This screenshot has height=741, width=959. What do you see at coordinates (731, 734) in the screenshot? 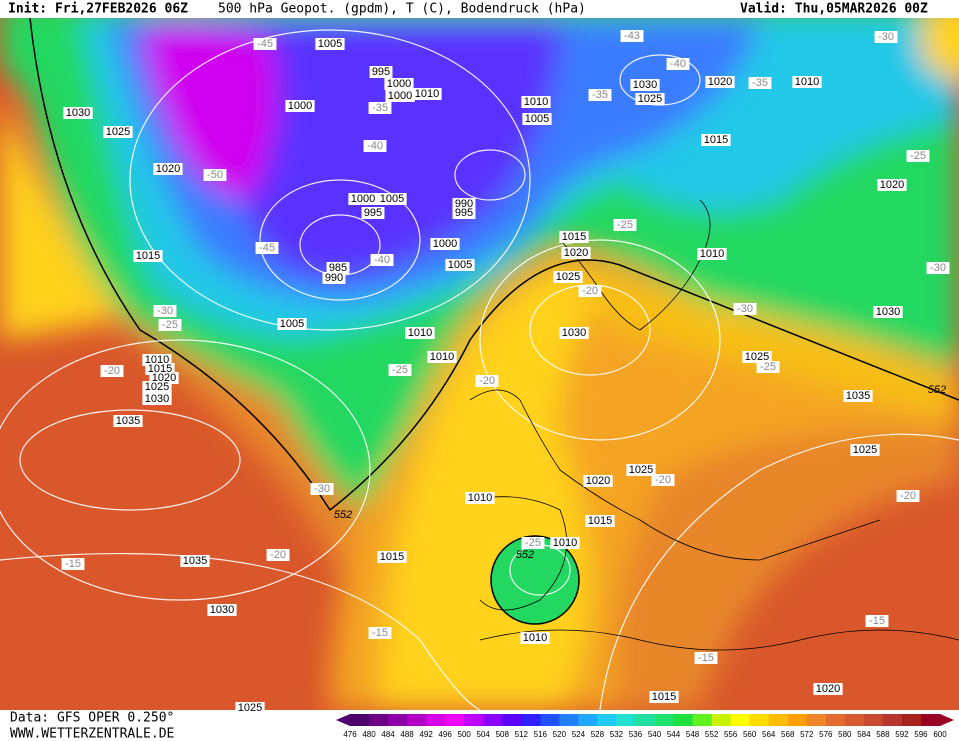
I see `colorbar-tick-label: 556` at bounding box center [731, 734].